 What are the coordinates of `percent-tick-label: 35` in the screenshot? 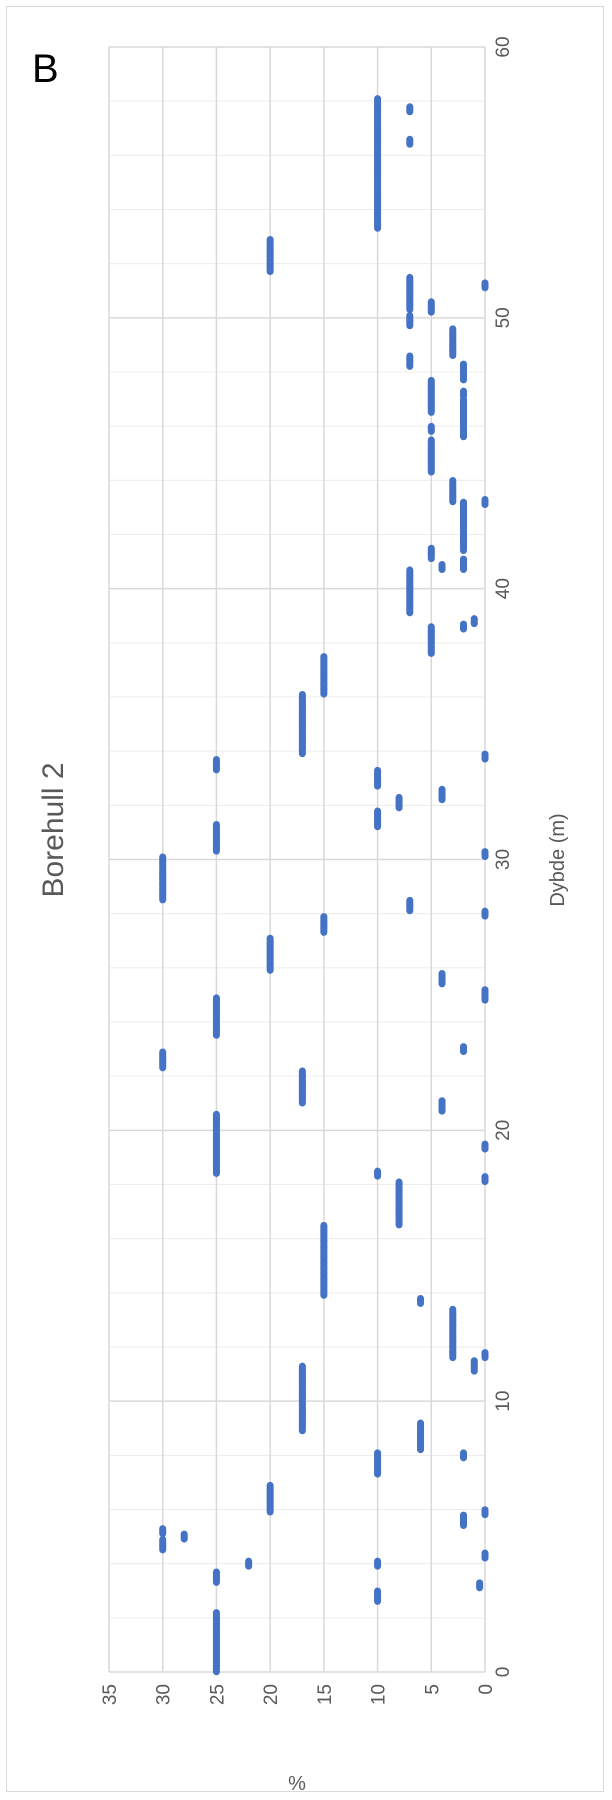 It's located at (110, 1694).